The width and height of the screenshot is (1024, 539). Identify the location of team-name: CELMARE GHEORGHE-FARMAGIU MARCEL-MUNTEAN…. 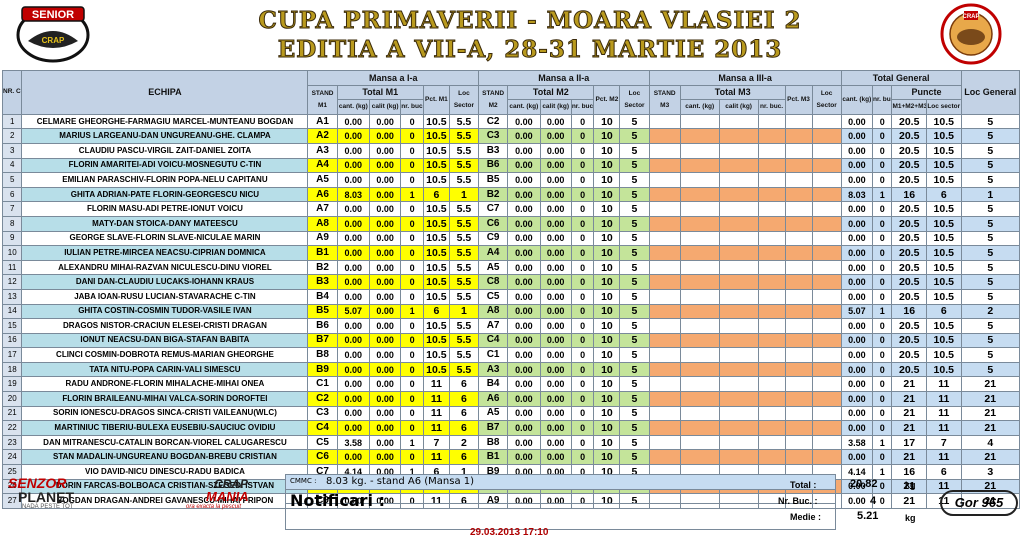
(165, 121).